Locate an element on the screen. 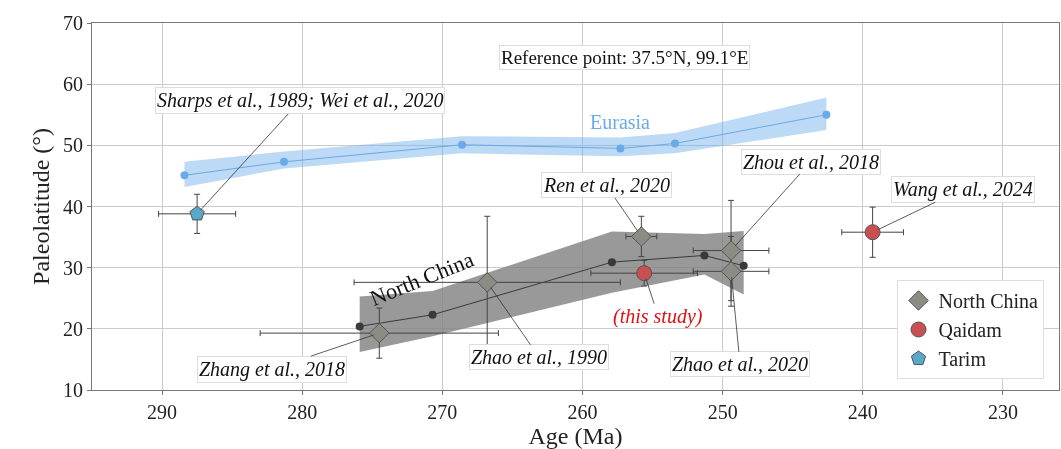 The height and width of the screenshot is (449, 1061). series-label: Eurasia is located at coordinates (620, 122).